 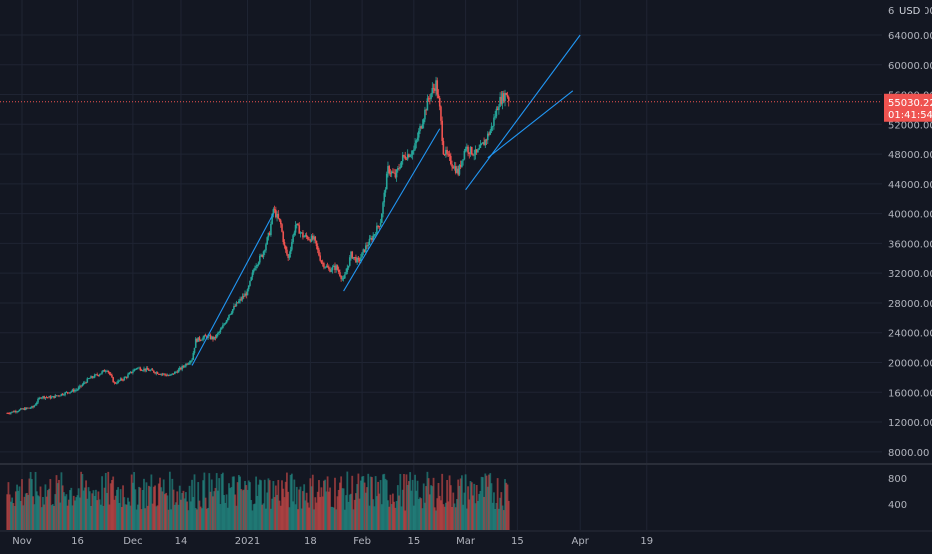 I want to click on currency-label: USD, so click(x=910, y=11).